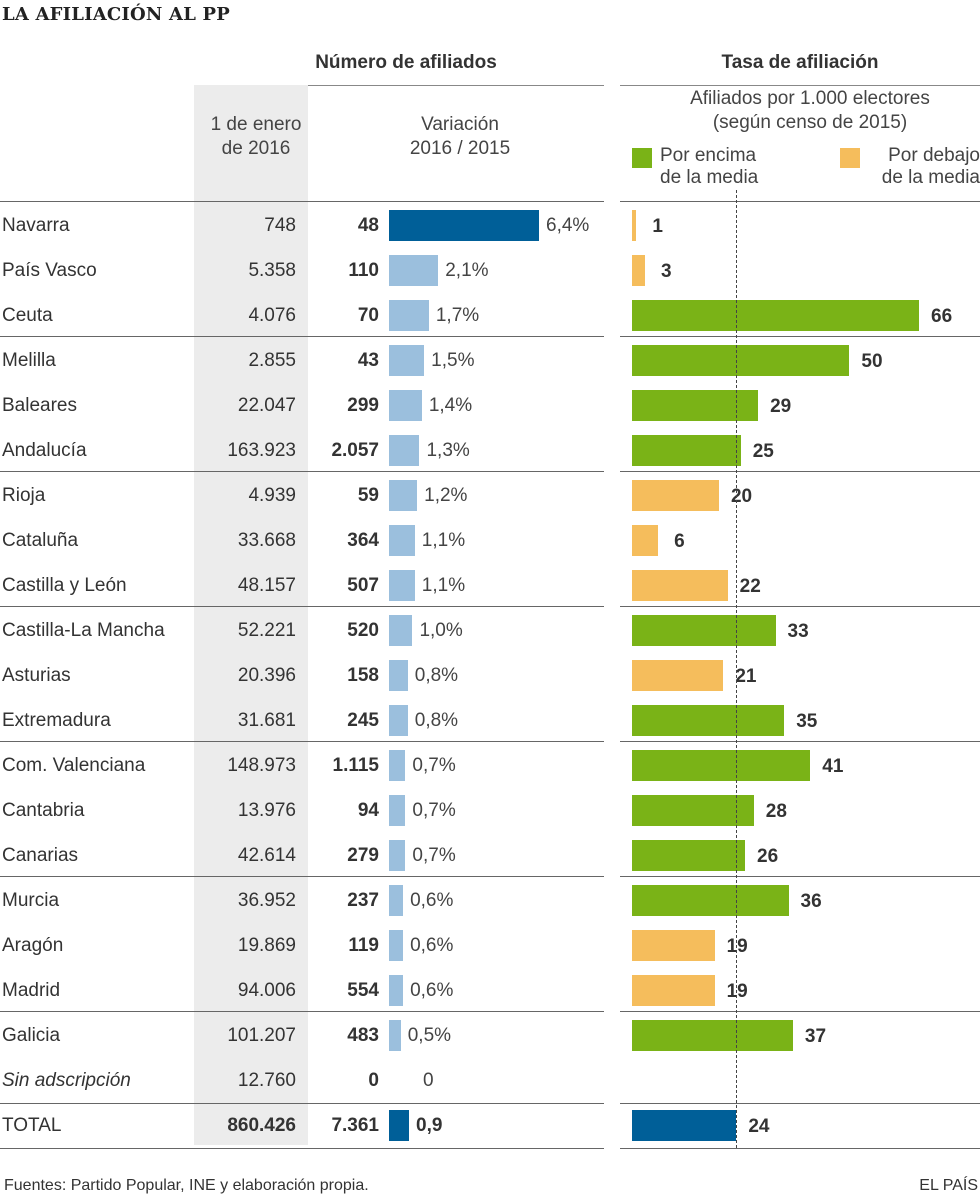  Describe the element at coordinates (741, 496) in the screenshot. I see `rate-label: 20` at that location.